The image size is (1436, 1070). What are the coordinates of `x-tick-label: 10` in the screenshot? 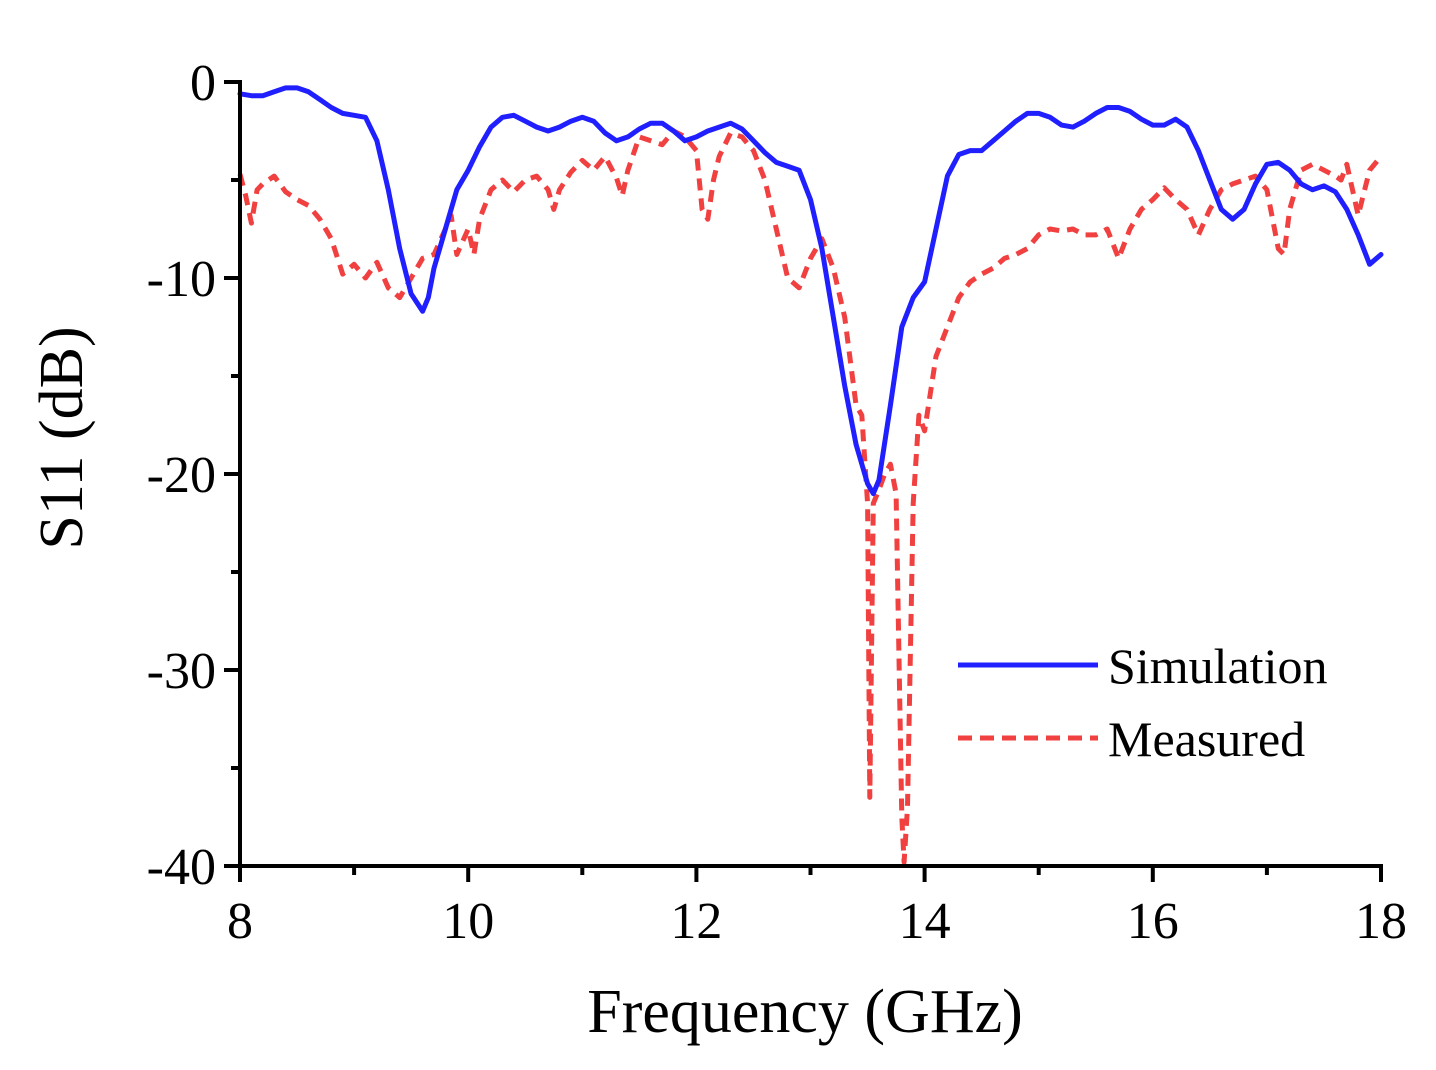 It's located at (468, 921).